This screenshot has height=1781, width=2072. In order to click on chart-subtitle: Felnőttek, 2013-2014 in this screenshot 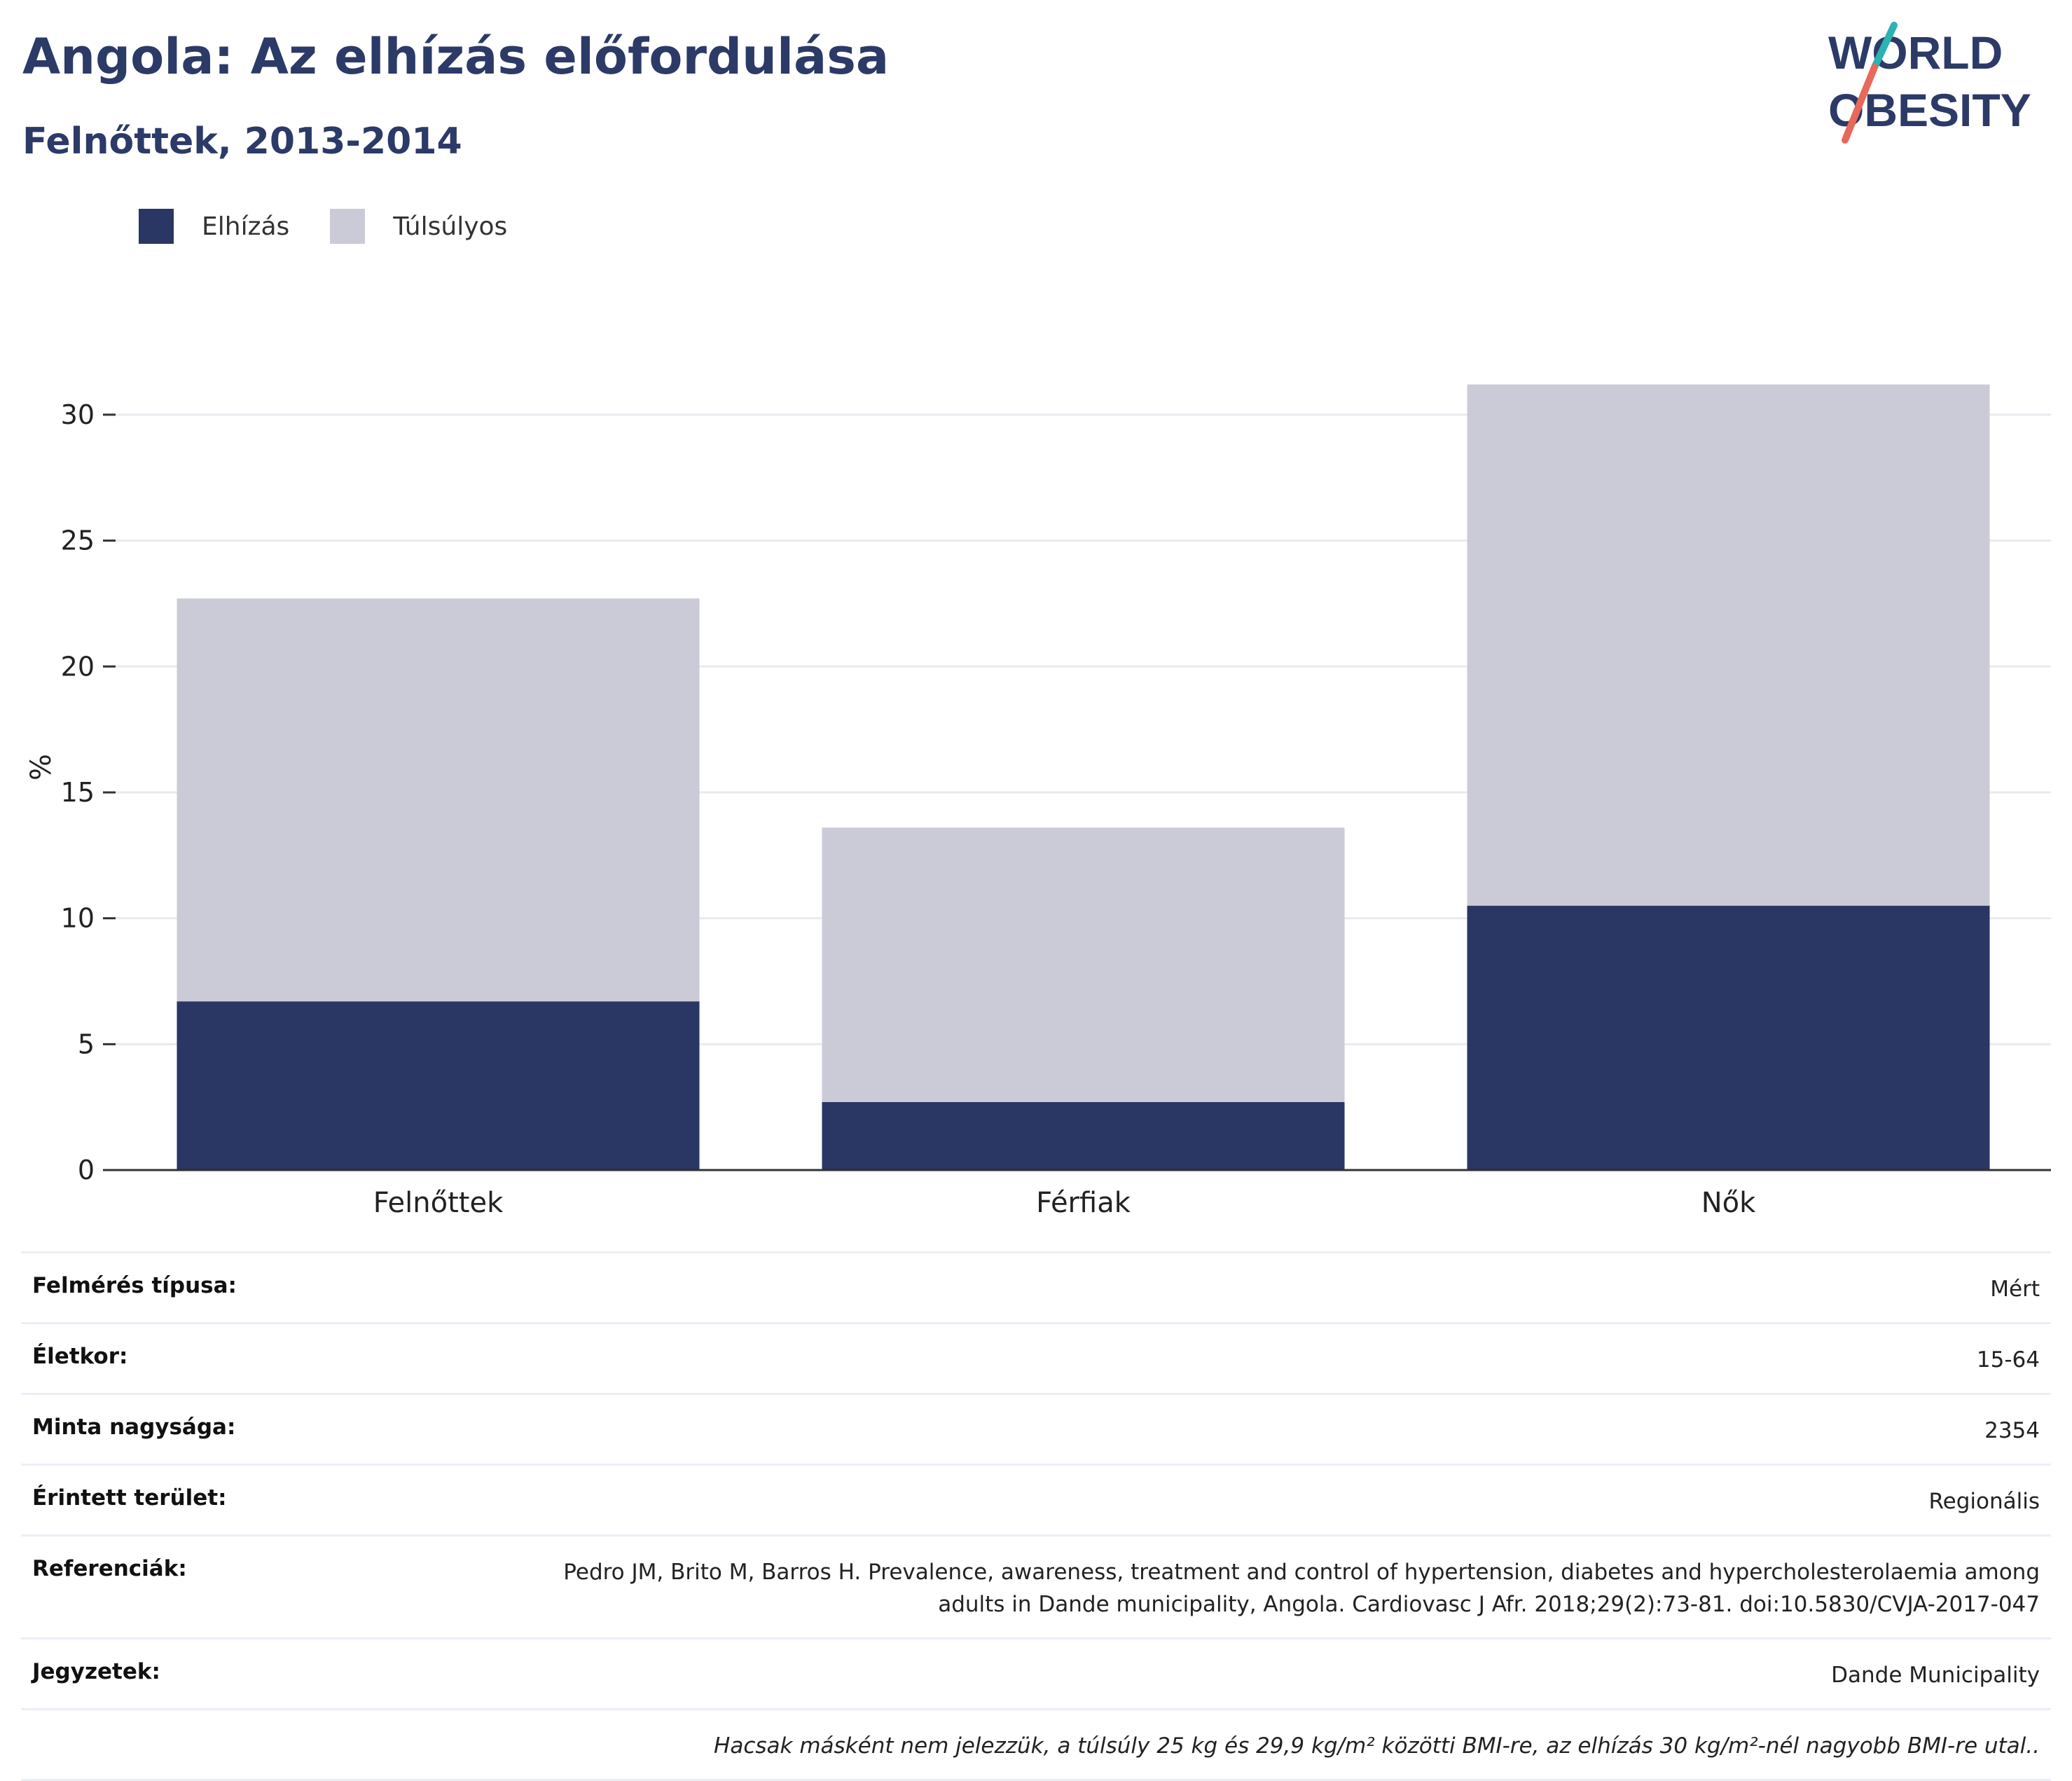, I will do `click(242, 142)`.